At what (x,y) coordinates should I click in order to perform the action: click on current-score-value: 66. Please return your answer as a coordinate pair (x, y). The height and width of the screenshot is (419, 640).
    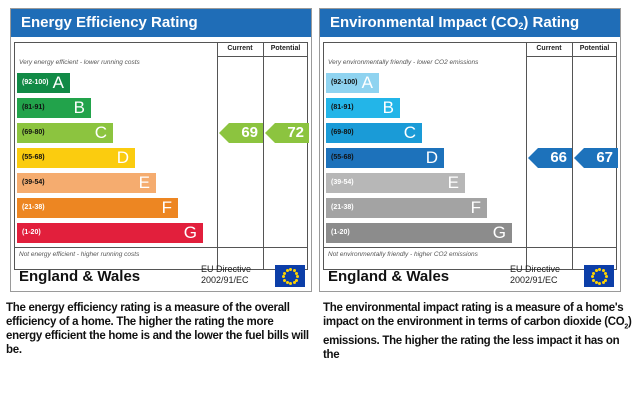
    Looking at the image, I should click on (558, 157).